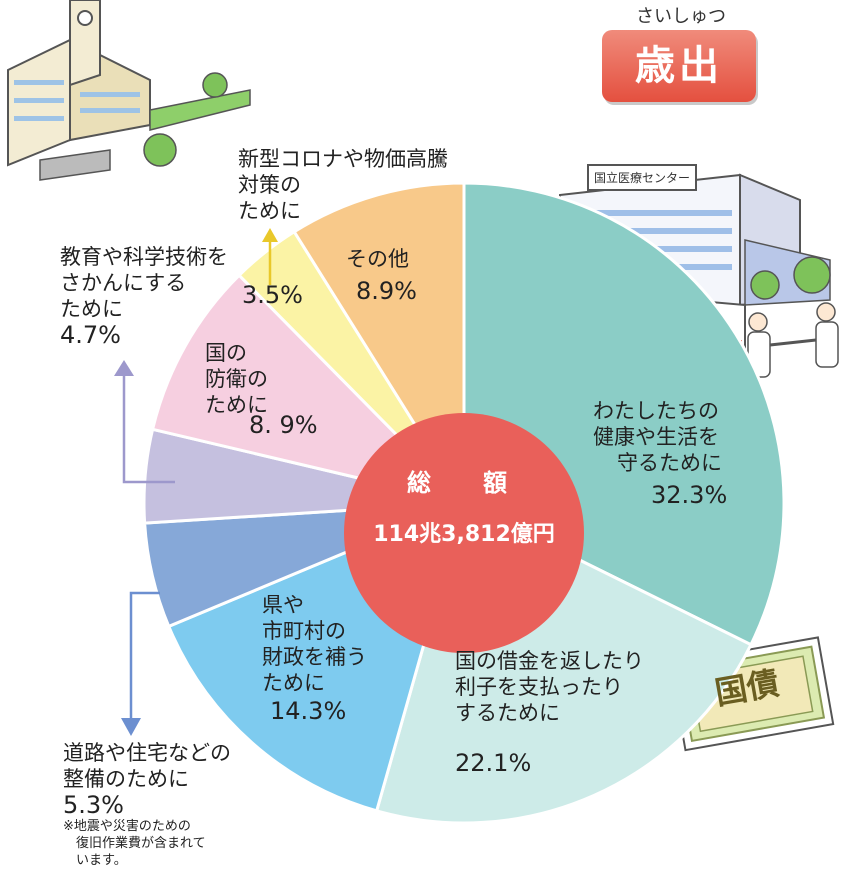 The image size is (850, 896). What do you see at coordinates (90, 335) in the screenshot?
I see `value-education: 4.7%` at bounding box center [90, 335].